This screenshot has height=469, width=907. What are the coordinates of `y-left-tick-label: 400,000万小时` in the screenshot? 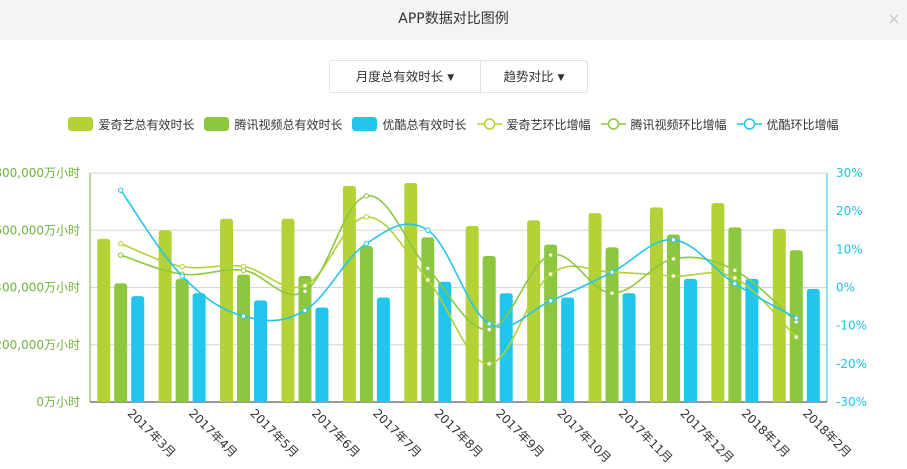 It's located at (40, 288).